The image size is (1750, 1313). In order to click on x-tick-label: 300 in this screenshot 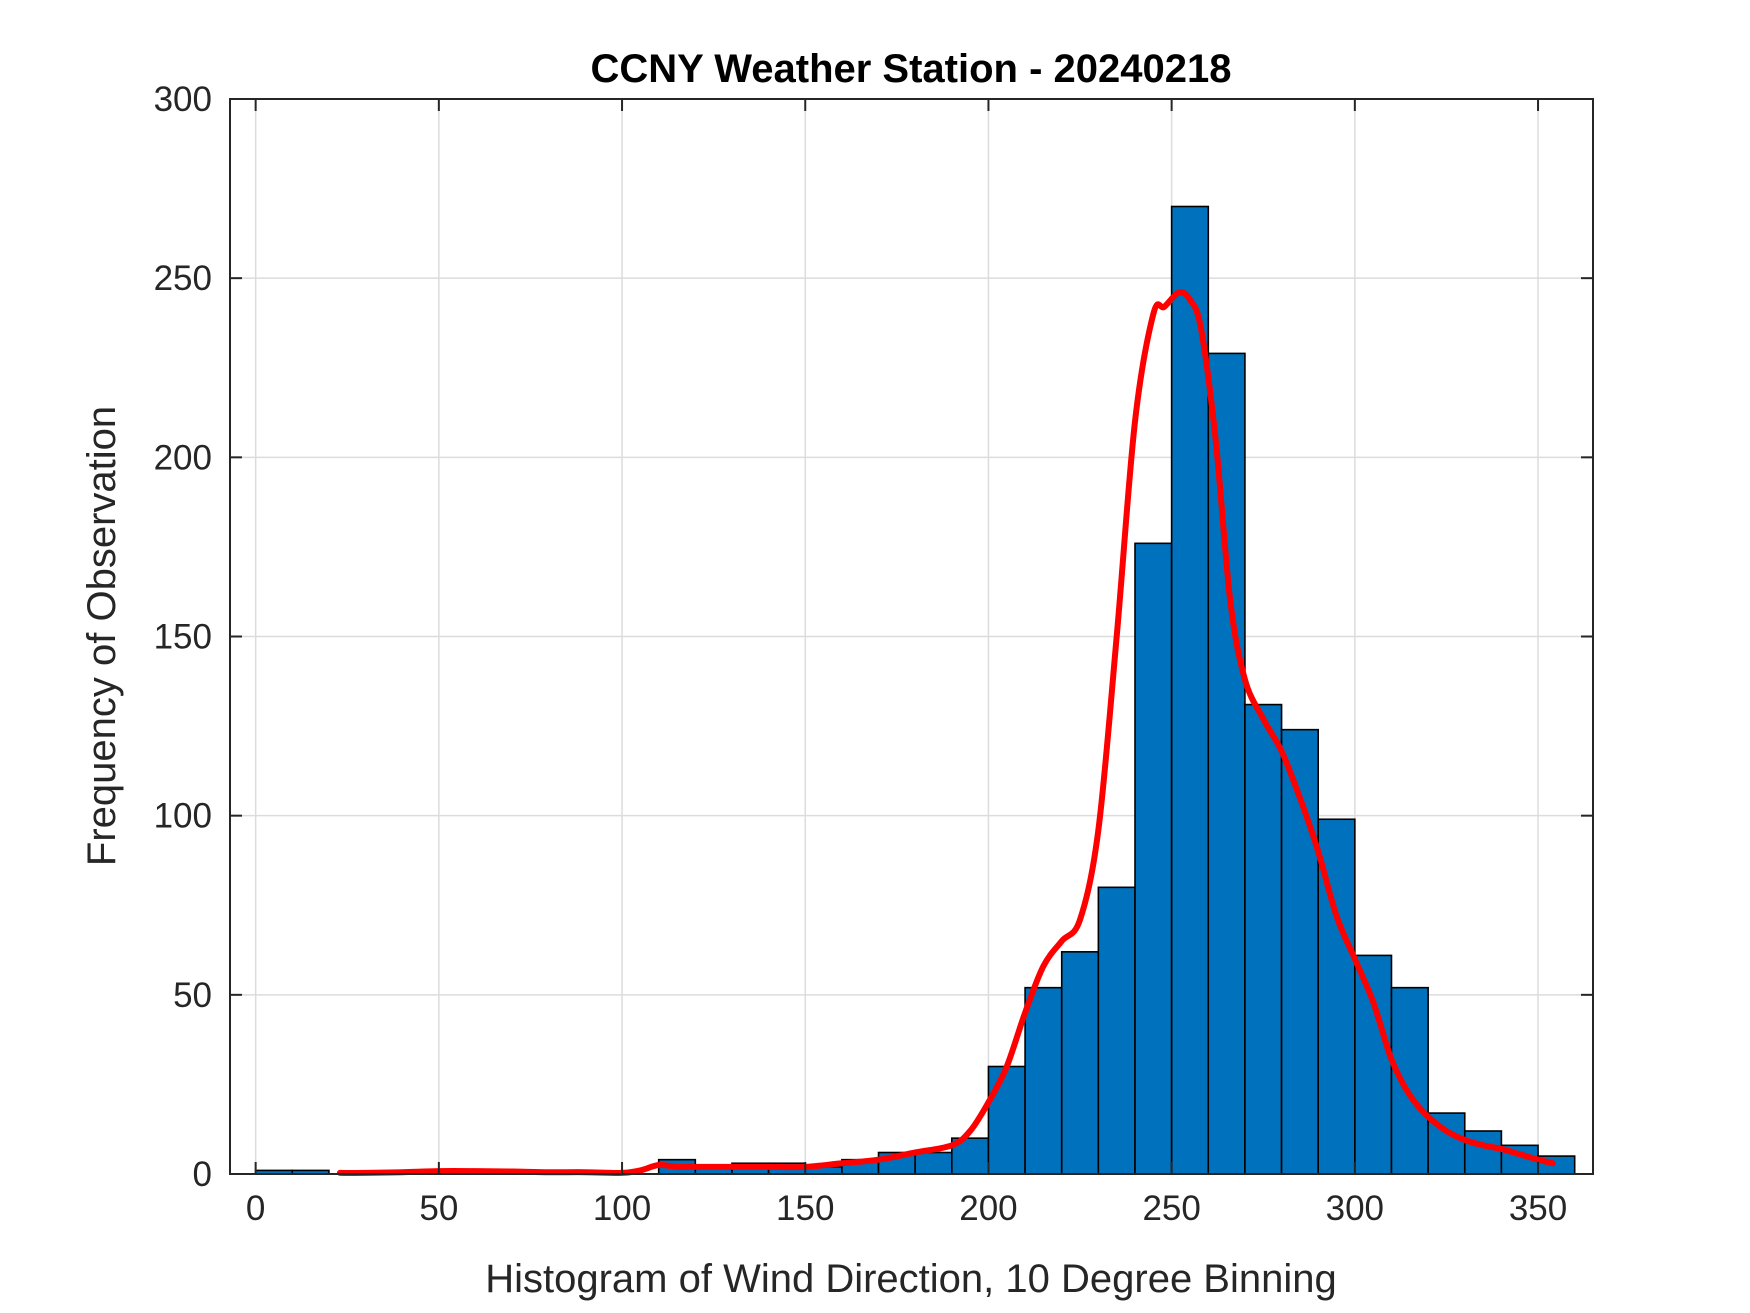, I will do `click(1355, 1208)`.